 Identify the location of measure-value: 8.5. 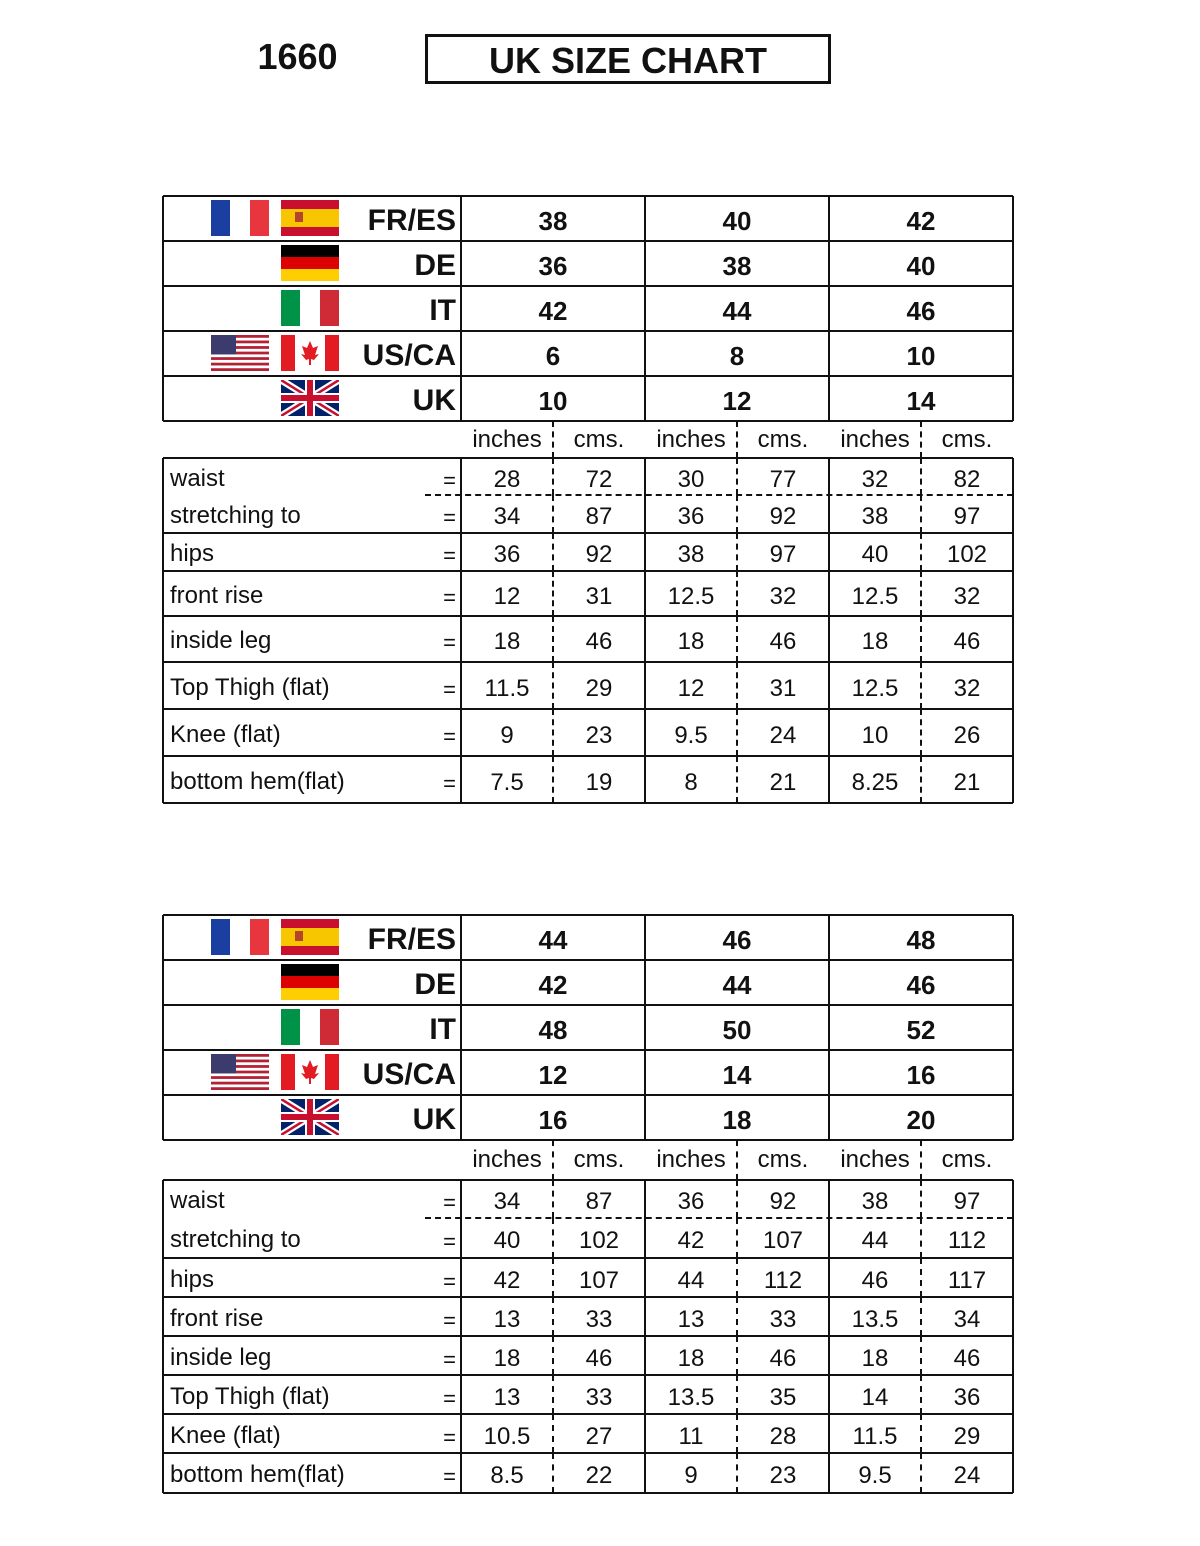
(507, 1475).